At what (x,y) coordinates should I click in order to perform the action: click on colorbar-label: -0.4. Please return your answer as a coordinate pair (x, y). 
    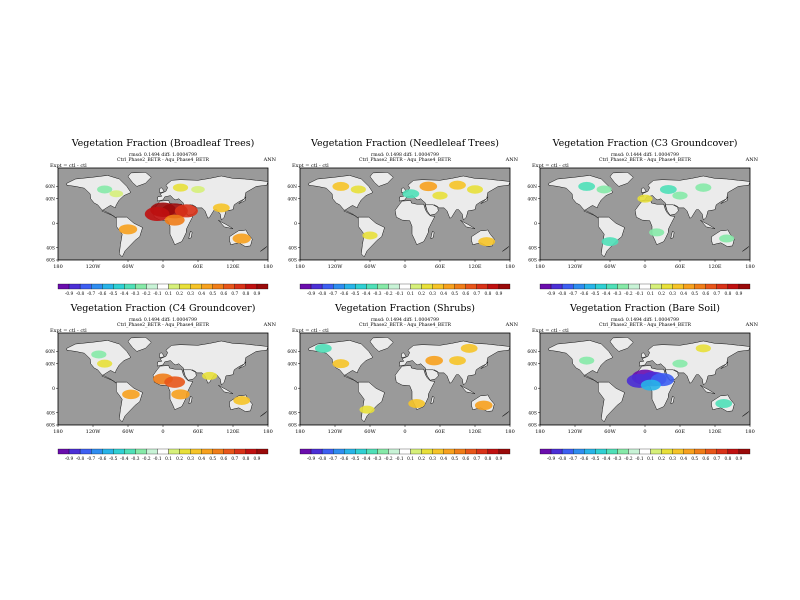
    Looking at the image, I should click on (366, 294).